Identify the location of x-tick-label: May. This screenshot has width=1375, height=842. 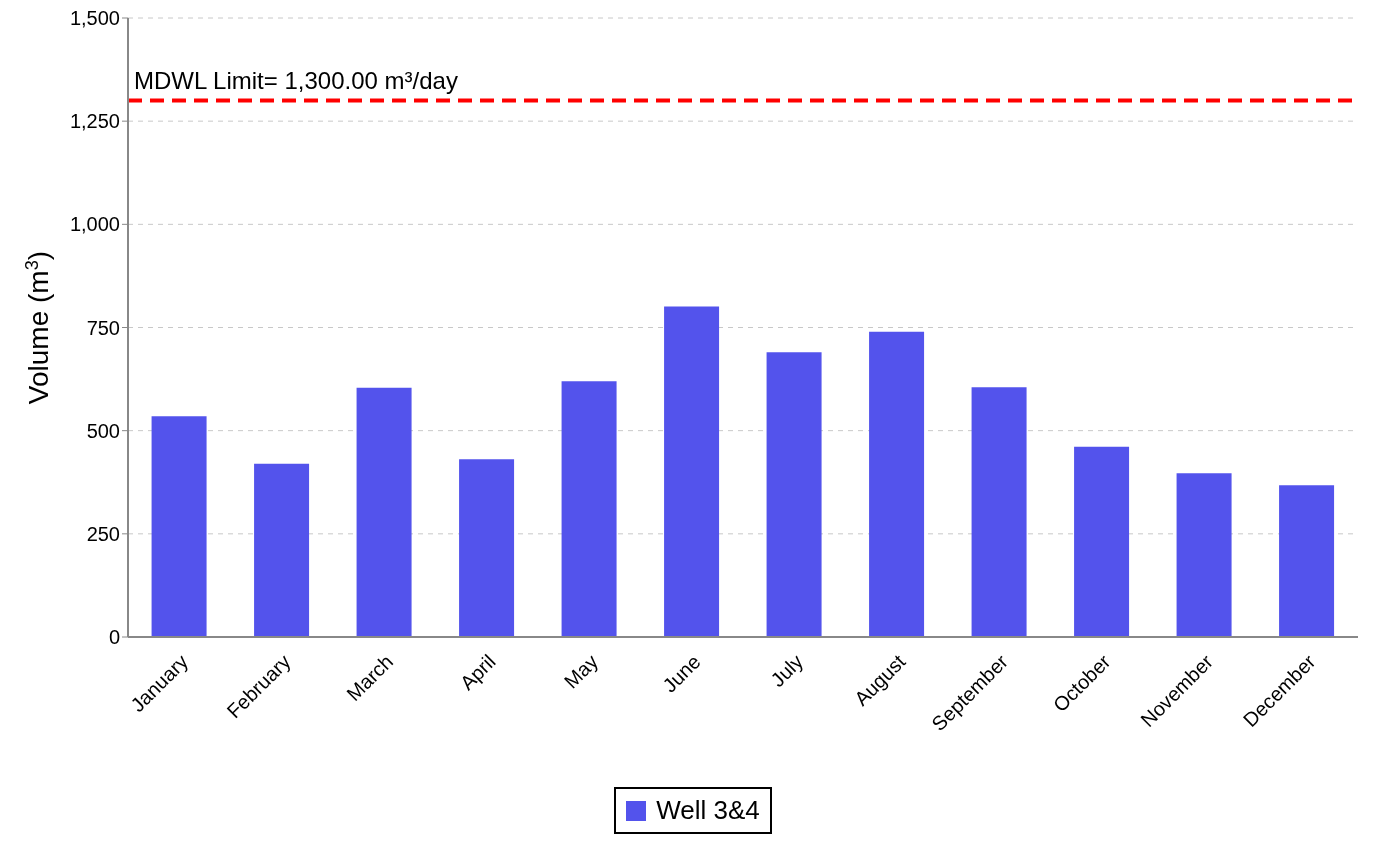
(581, 671).